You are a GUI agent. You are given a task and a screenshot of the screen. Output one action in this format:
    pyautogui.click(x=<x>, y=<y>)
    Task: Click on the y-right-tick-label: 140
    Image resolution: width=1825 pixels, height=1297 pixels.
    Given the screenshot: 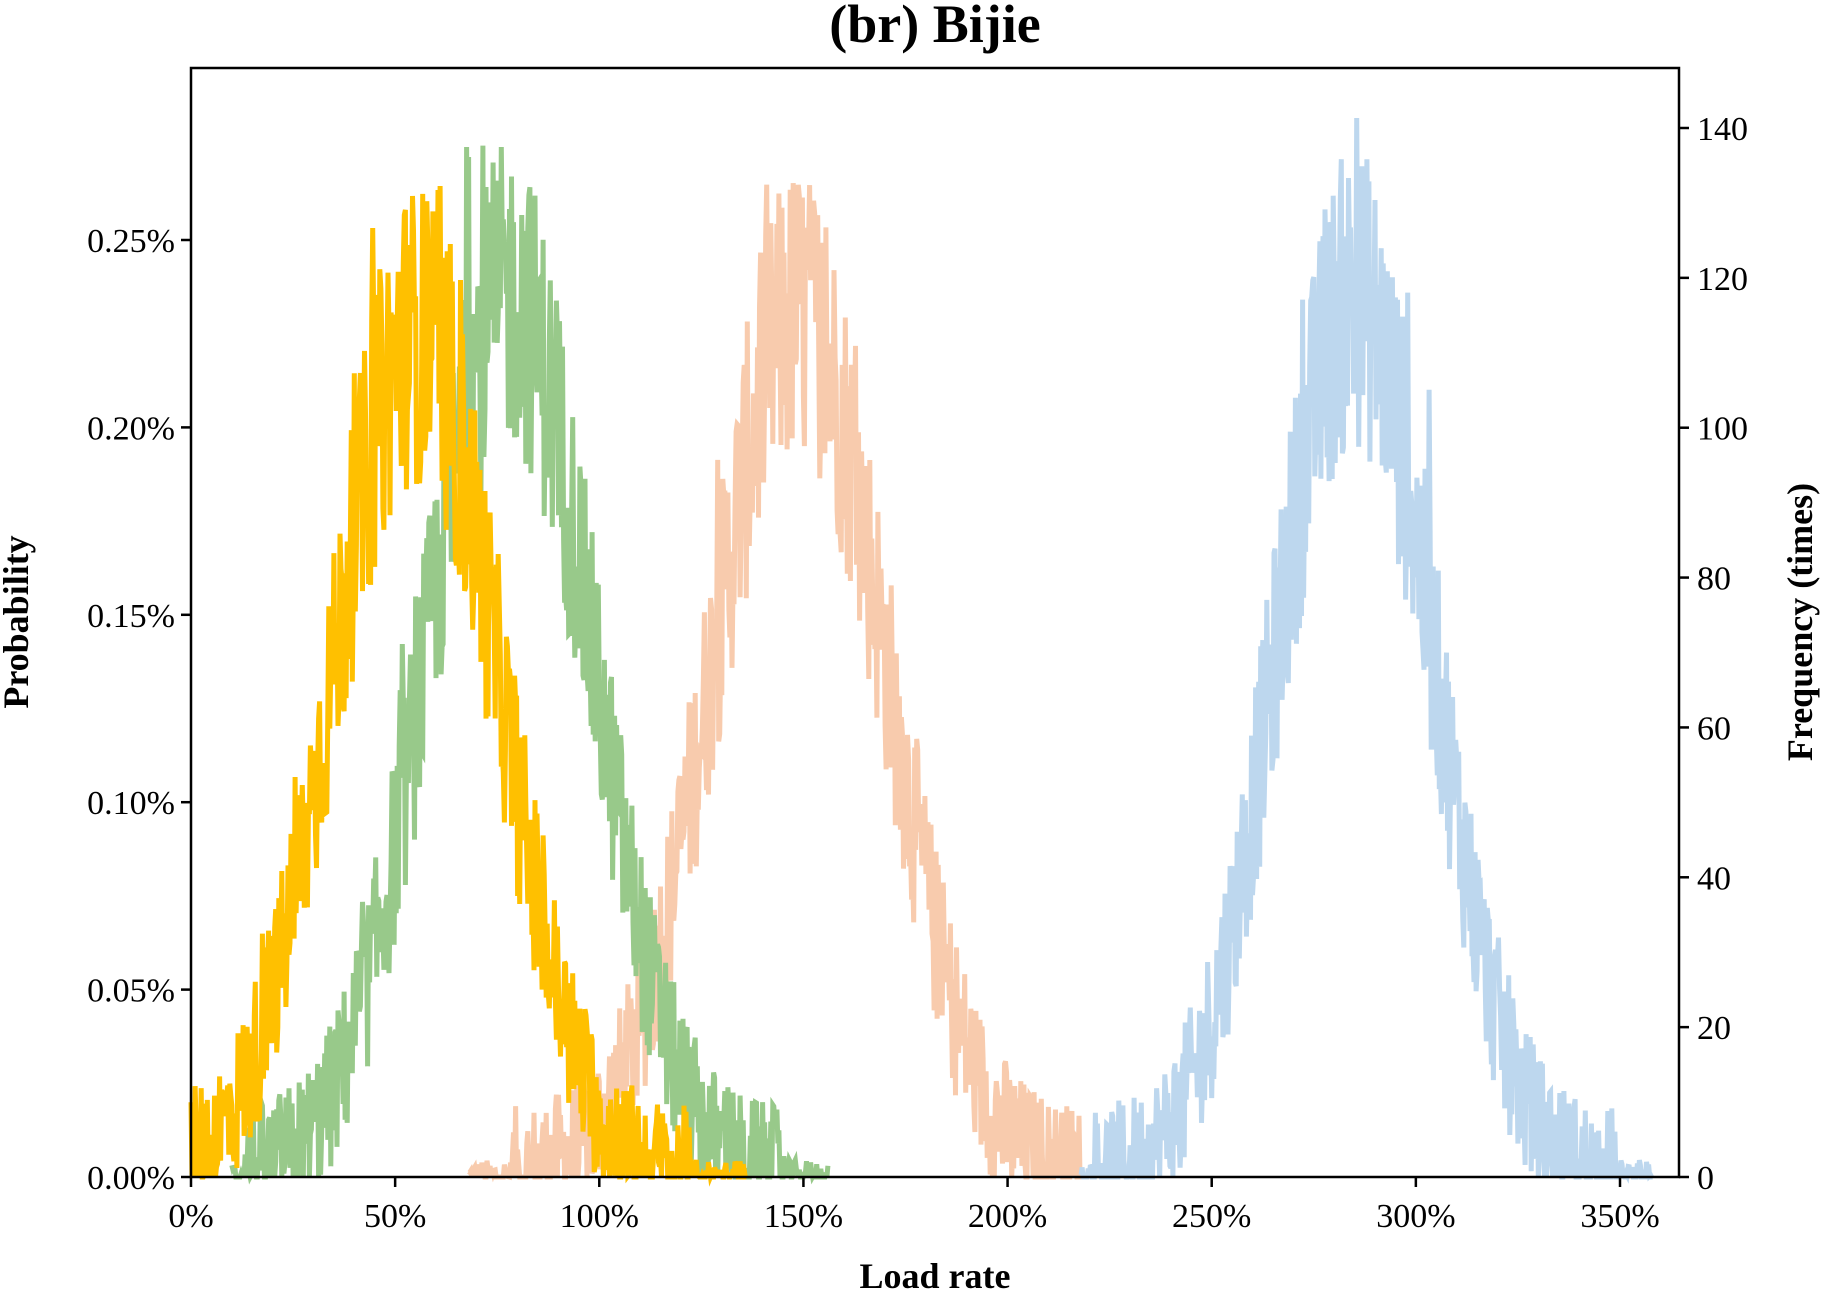 What is the action you would take?
    pyautogui.click(x=1722, y=129)
    